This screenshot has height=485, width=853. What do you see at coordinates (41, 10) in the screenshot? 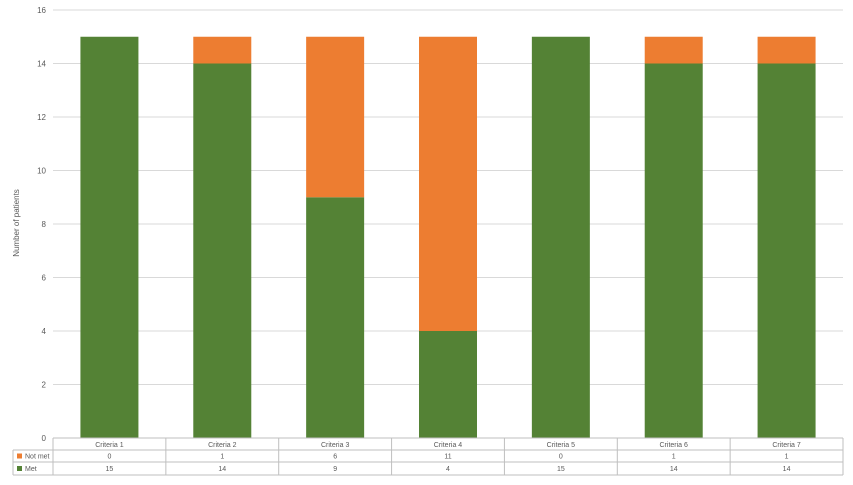
I see `y-tick-label: 16` at bounding box center [41, 10].